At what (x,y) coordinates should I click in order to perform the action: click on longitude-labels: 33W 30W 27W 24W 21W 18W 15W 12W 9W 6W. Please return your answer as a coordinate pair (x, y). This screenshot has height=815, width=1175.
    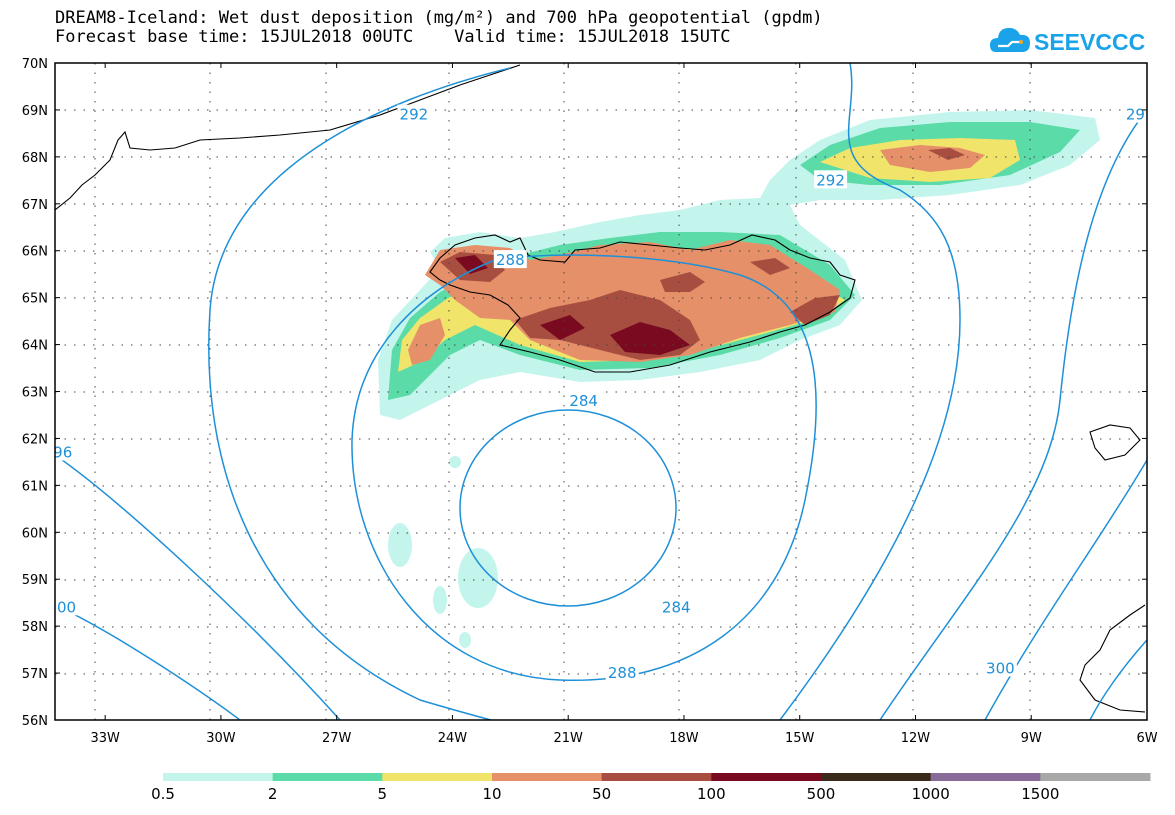
    Looking at the image, I should click on (623, 738).